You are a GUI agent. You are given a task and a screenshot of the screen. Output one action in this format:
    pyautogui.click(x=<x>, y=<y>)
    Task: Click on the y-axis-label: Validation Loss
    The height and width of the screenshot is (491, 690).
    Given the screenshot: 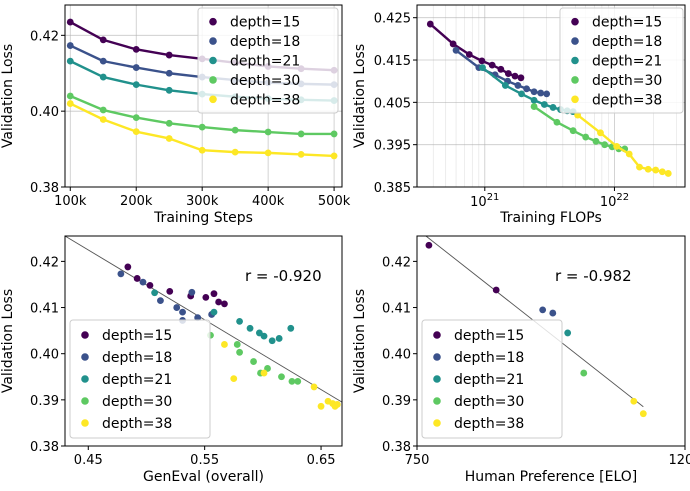 What is the action you would take?
    pyautogui.click(x=360, y=96)
    